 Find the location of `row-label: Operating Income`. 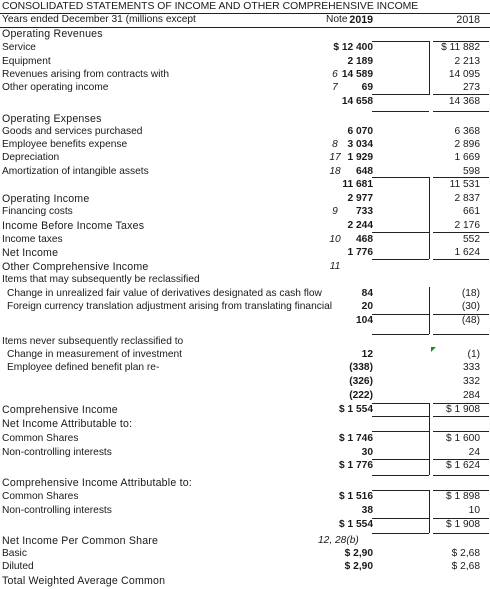

row-label: Operating Income is located at coordinates (46, 199).